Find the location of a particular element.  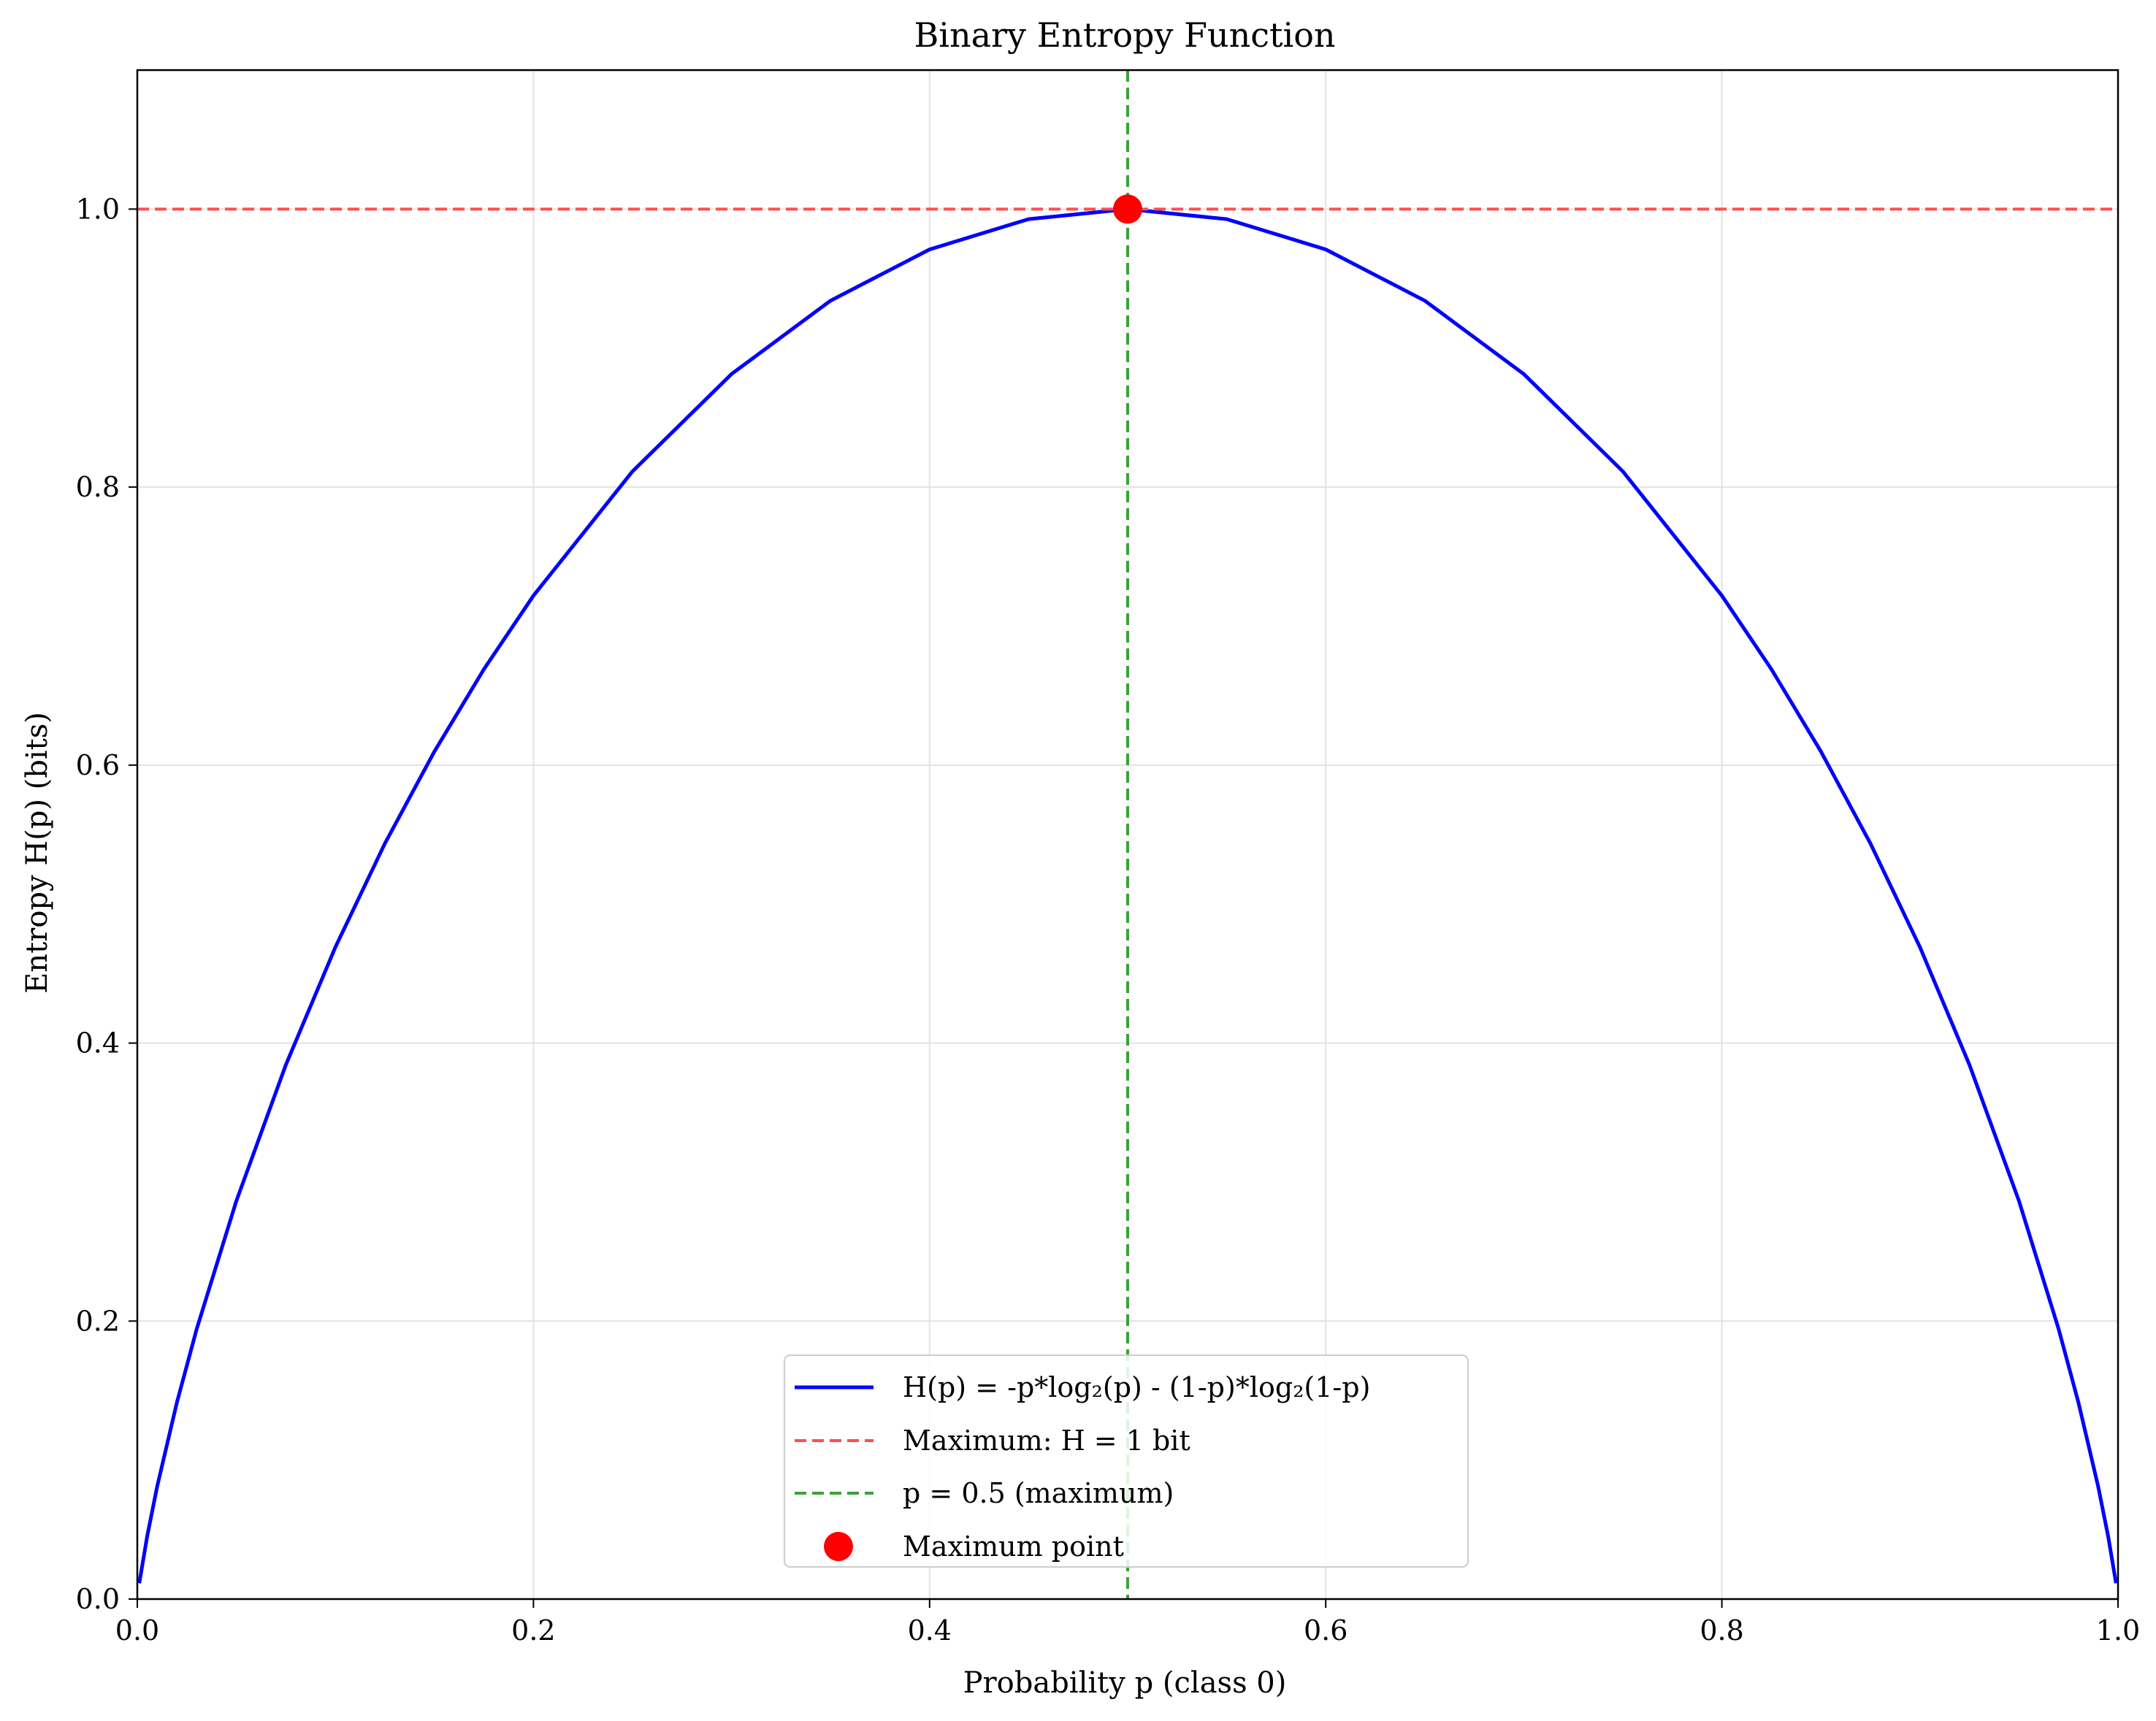

legend-label-max-line: Maximum: H = 1 bit is located at coordinates (1047, 1441).